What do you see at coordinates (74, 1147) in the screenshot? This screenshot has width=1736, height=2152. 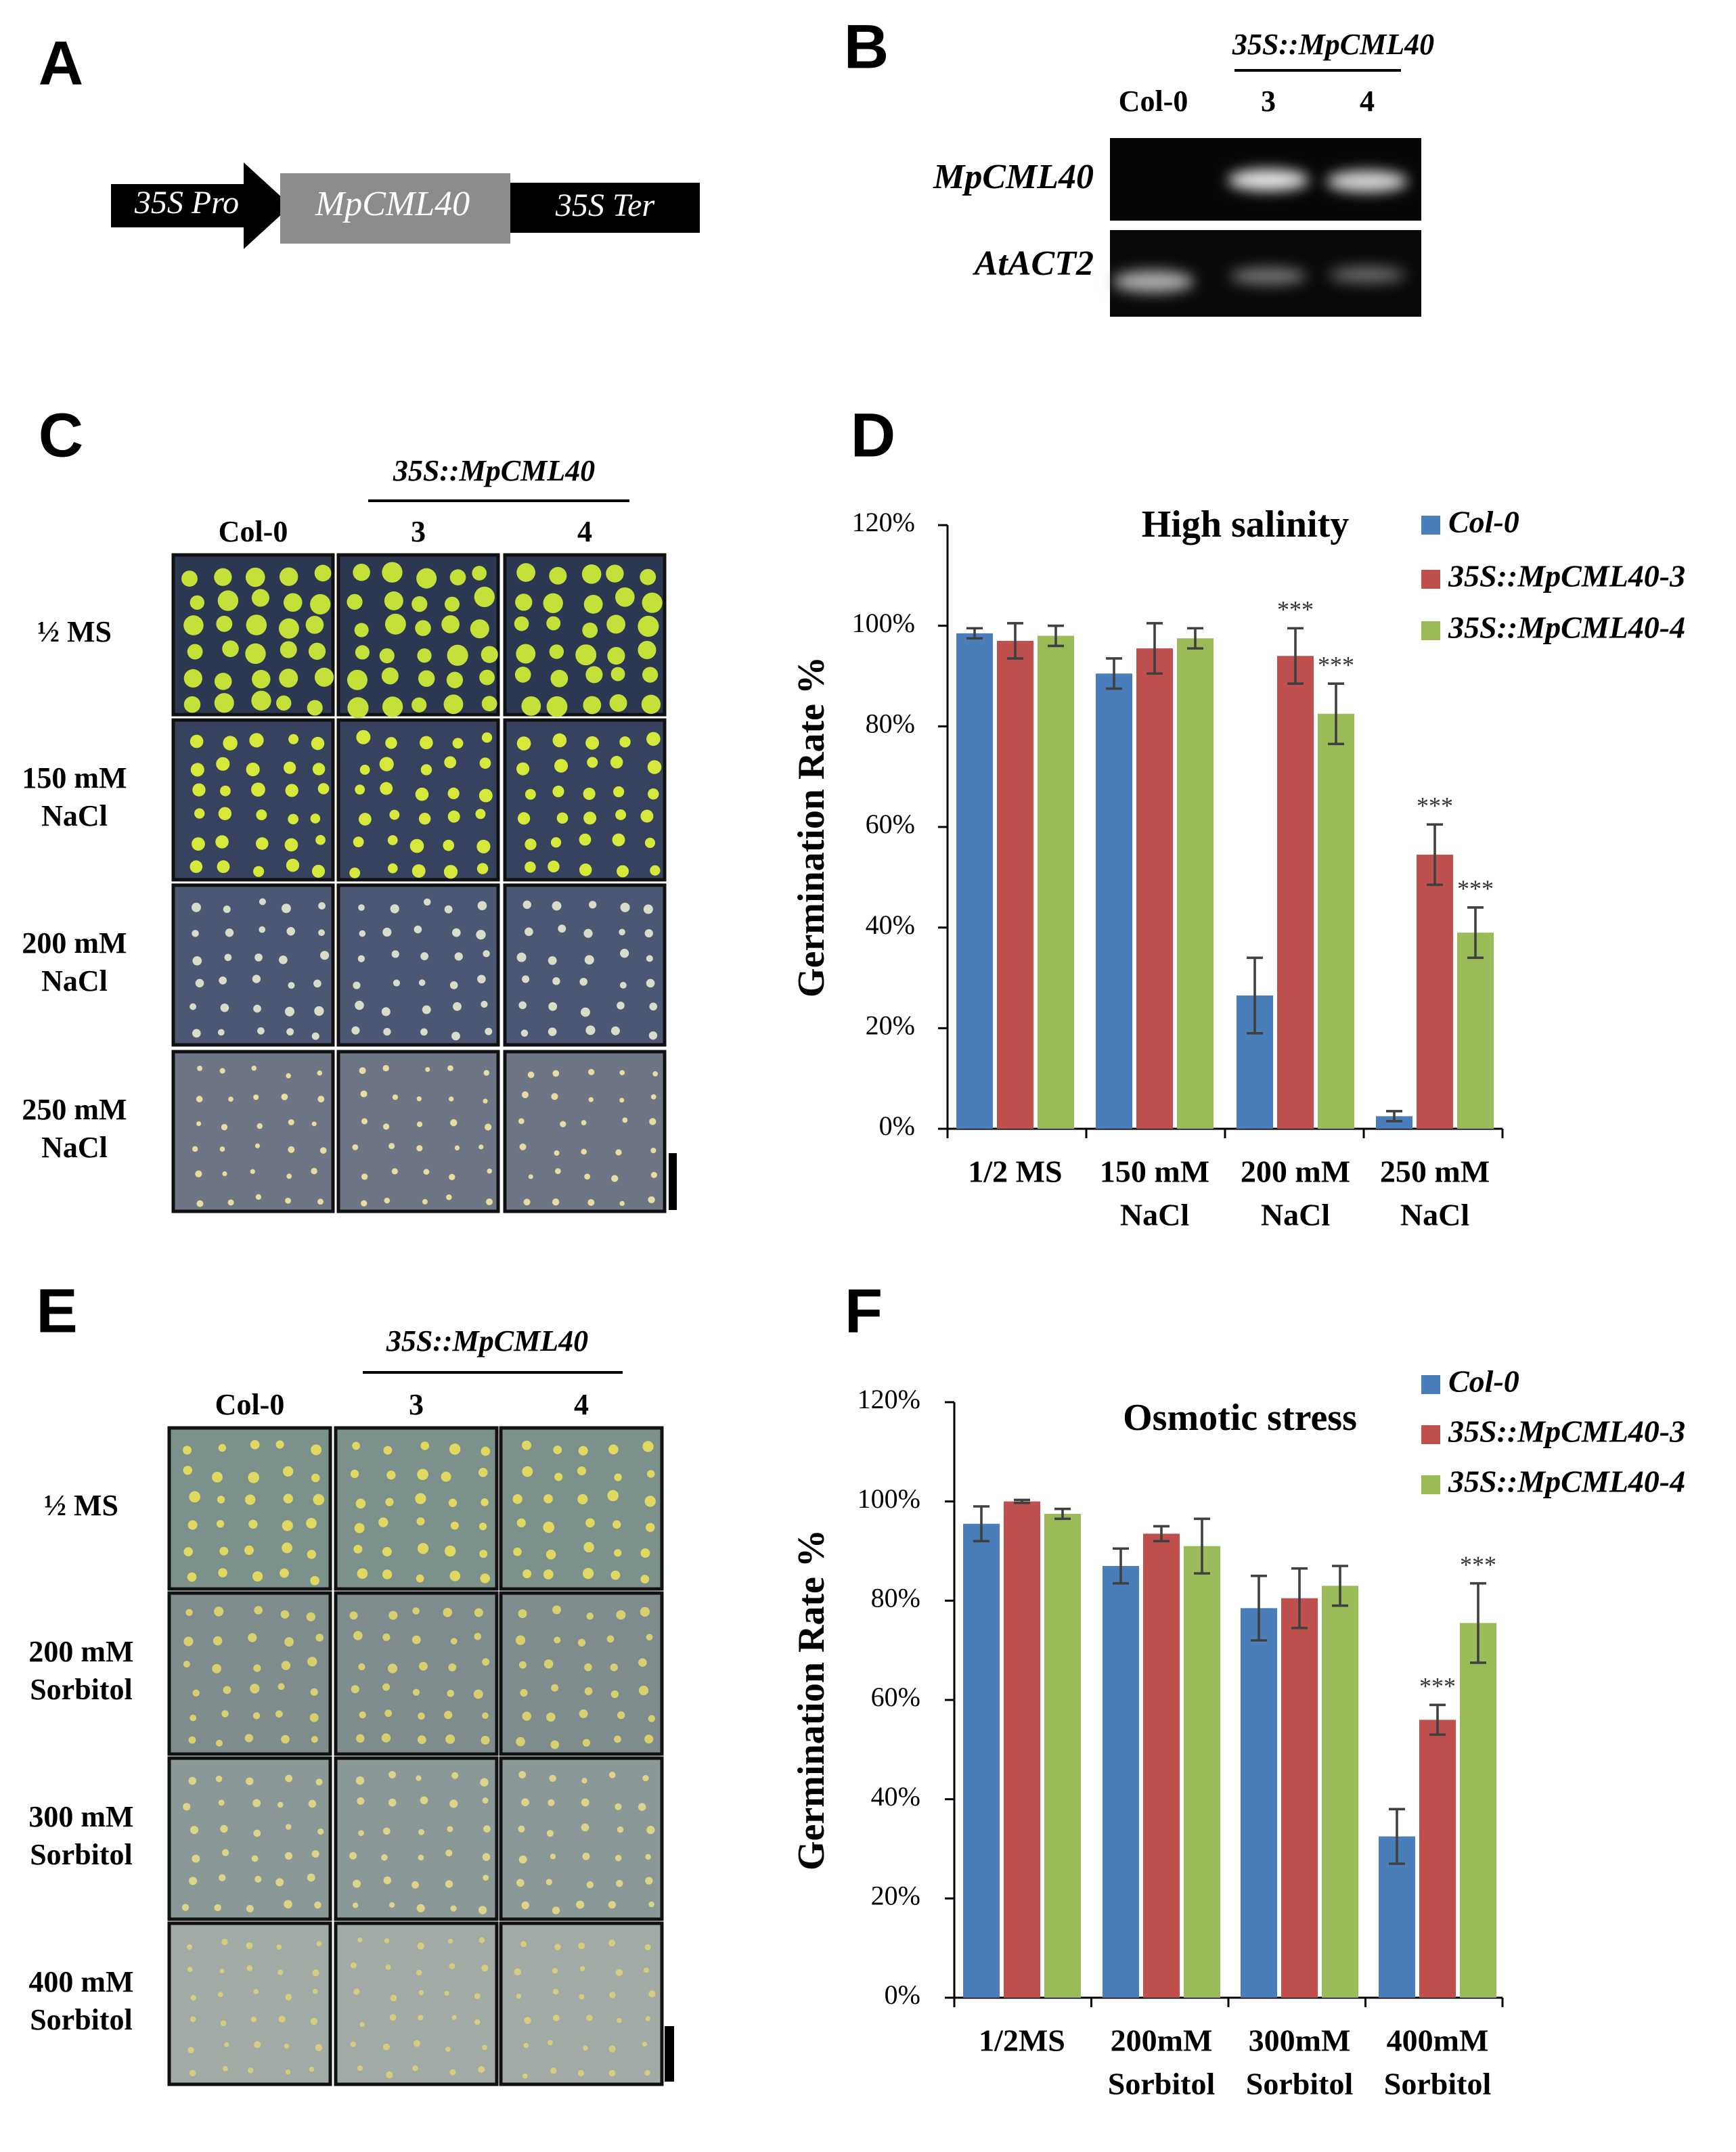 I see `row-label: NaCl` at bounding box center [74, 1147].